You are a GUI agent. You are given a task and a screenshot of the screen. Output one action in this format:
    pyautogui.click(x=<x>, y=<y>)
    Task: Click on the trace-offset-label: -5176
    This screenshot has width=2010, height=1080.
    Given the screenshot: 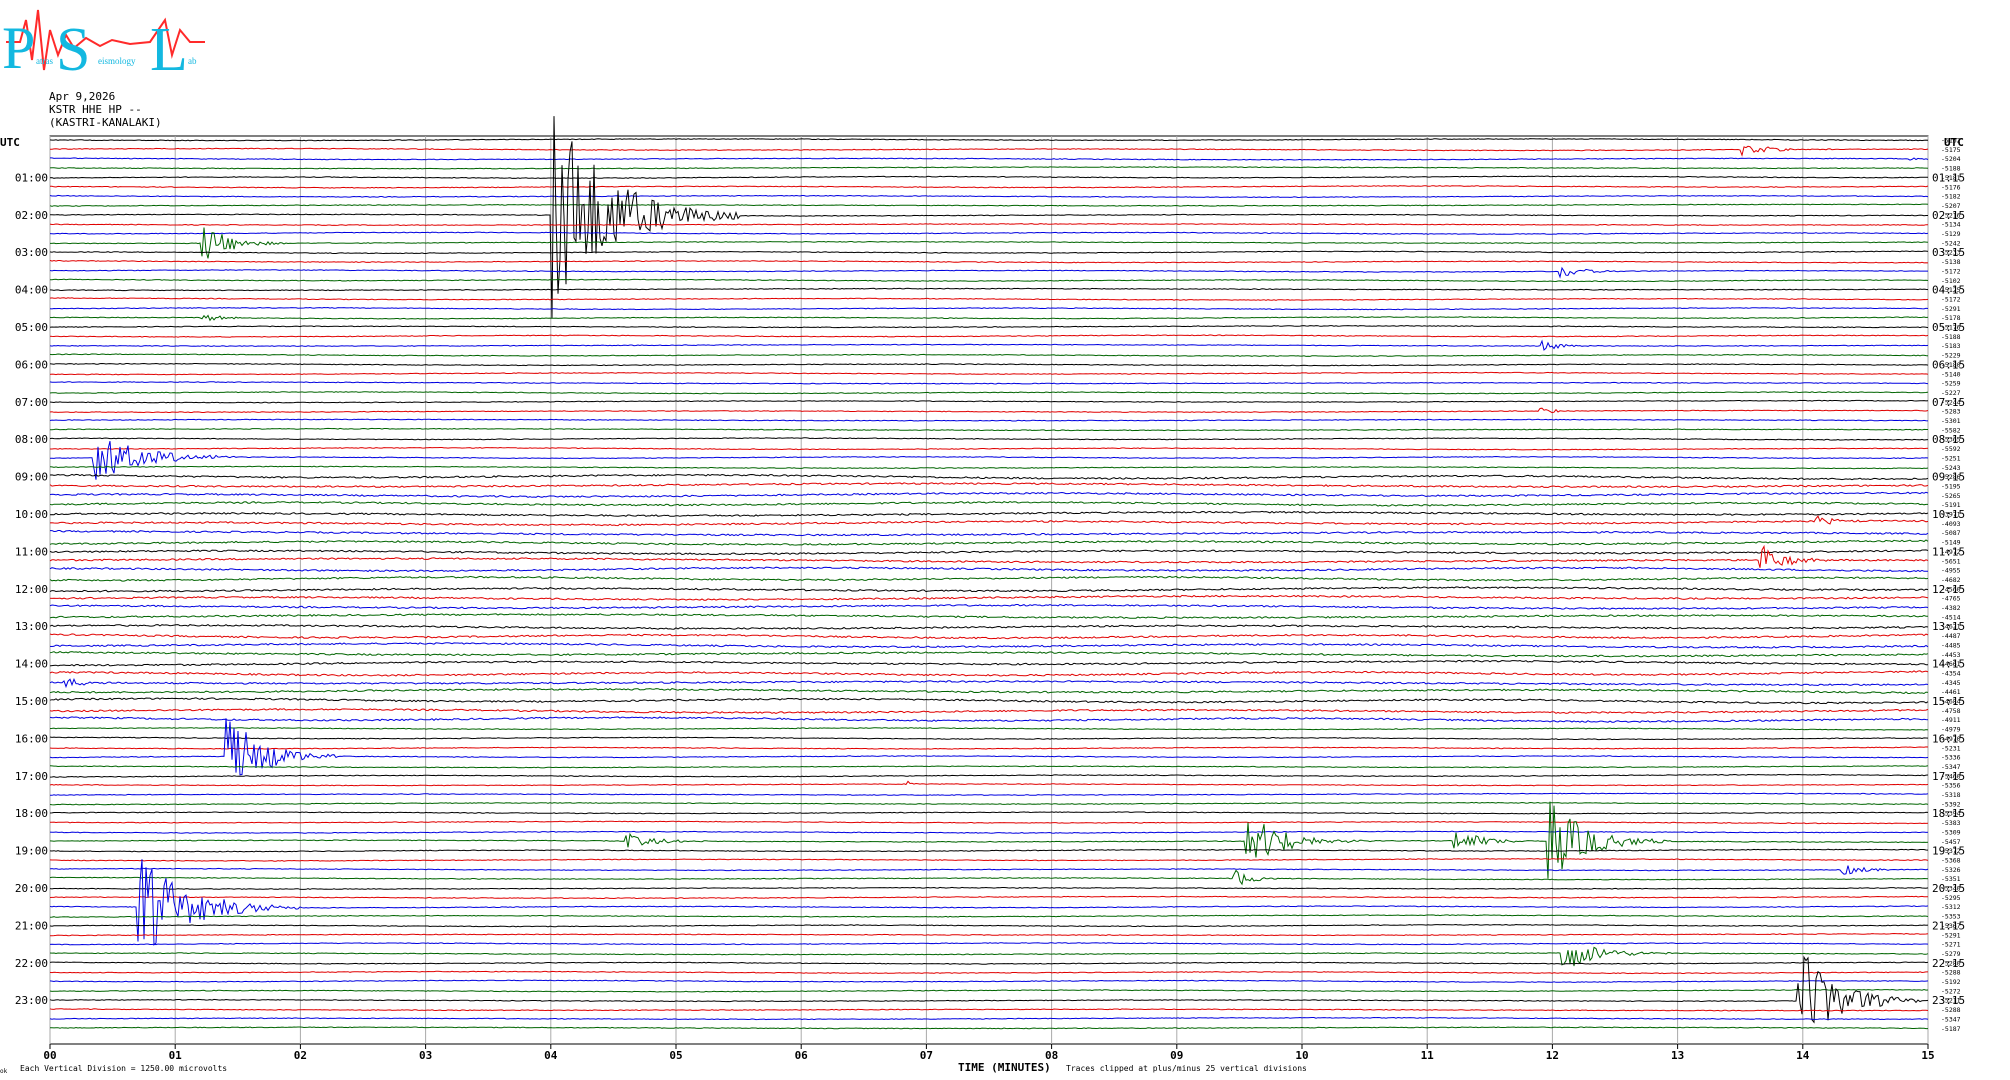 What is the action you would take?
    pyautogui.click(x=1951, y=187)
    